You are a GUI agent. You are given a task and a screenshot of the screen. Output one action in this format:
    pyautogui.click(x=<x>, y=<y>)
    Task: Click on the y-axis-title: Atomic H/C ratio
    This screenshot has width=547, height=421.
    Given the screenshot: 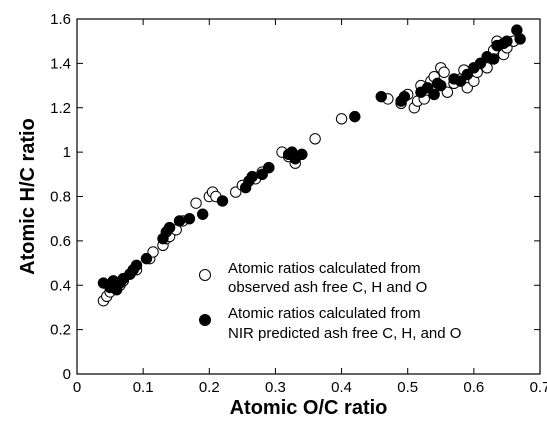 What is the action you would take?
    pyautogui.click(x=28, y=196)
    